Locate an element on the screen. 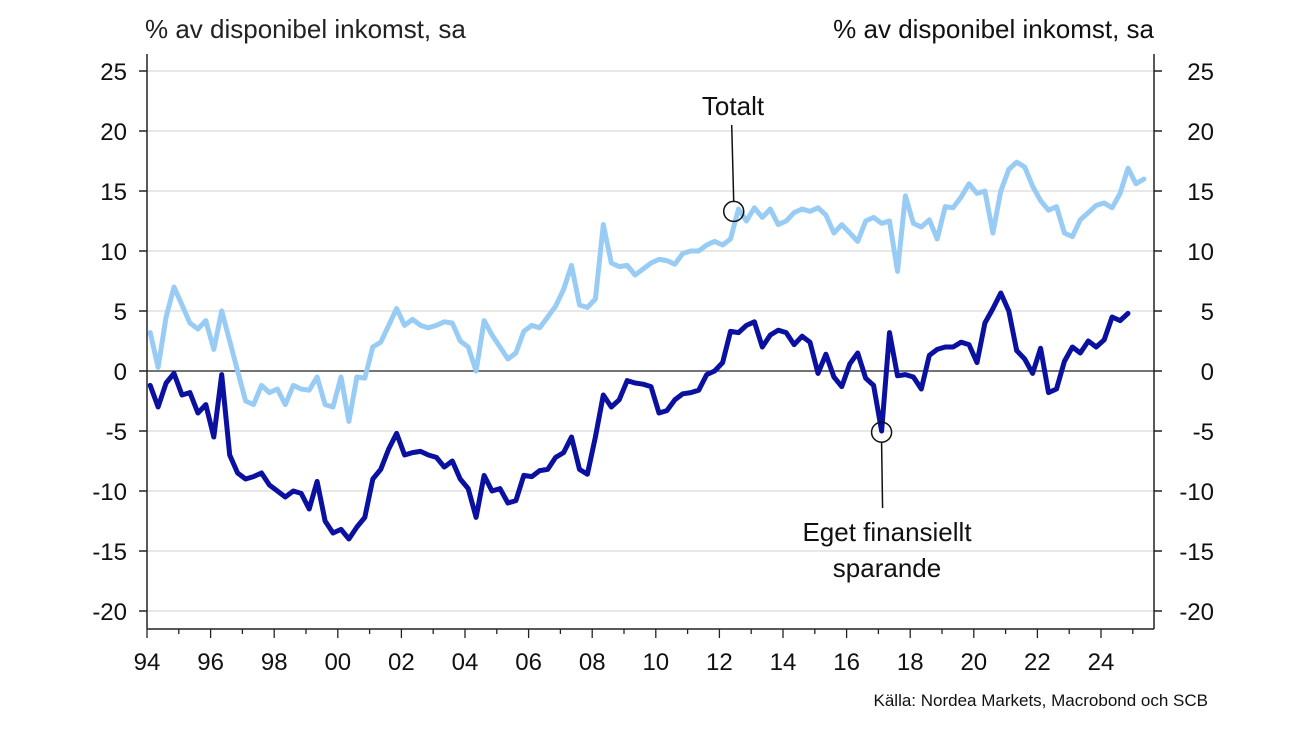 The width and height of the screenshot is (1300, 731). x-tick-label: 98 is located at coordinates (274, 662).